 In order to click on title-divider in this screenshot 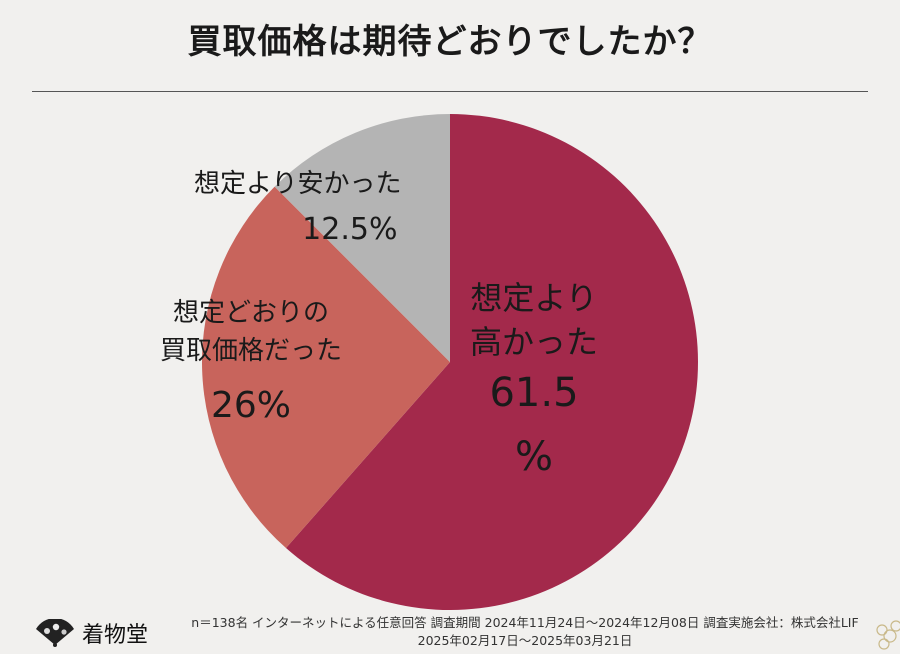, I will do `click(450, 91)`.